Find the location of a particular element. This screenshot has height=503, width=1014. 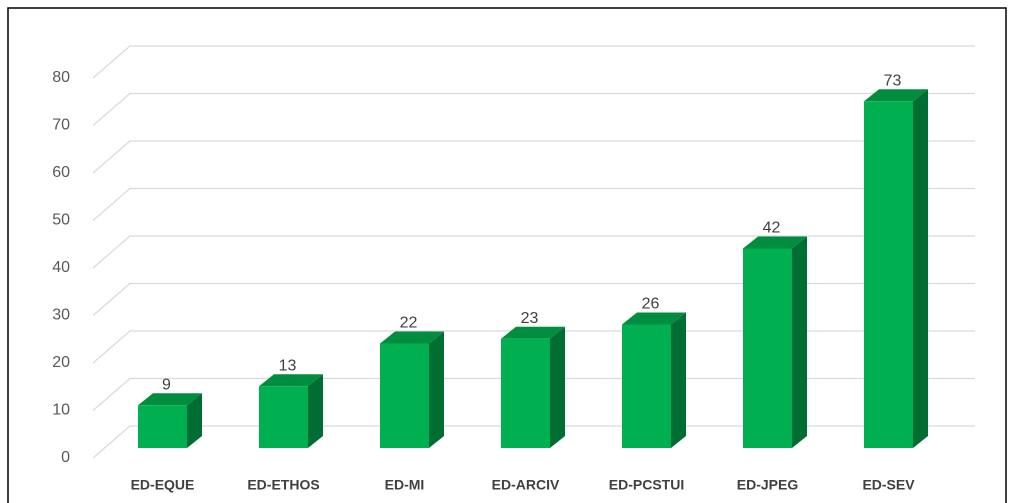

y-tick-label: 60 is located at coordinates (61, 172).